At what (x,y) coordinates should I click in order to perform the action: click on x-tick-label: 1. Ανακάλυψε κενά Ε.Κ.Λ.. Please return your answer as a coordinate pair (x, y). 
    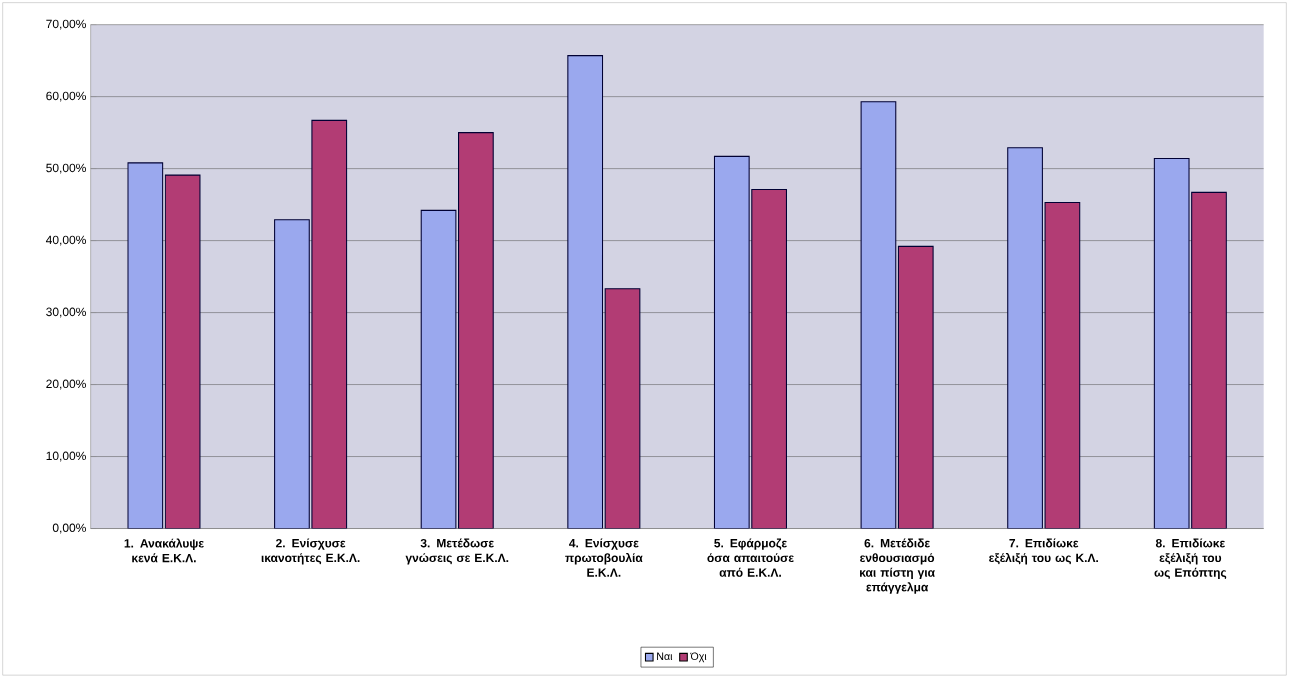
    Looking at the image, I should click on (164, 550).